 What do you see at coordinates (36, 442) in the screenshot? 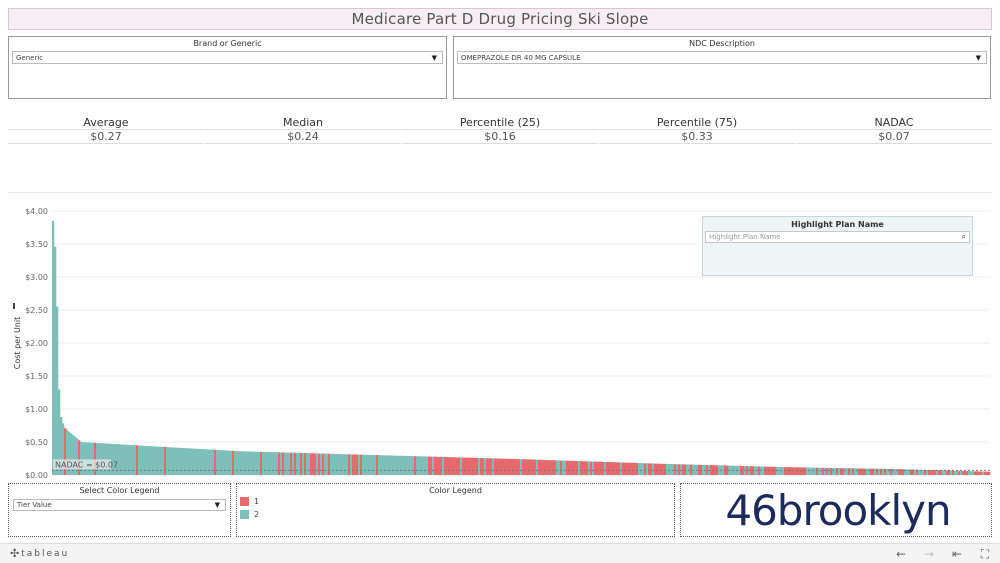
I see `y-tick-label: $0.50` at bounding box center [36, 442].